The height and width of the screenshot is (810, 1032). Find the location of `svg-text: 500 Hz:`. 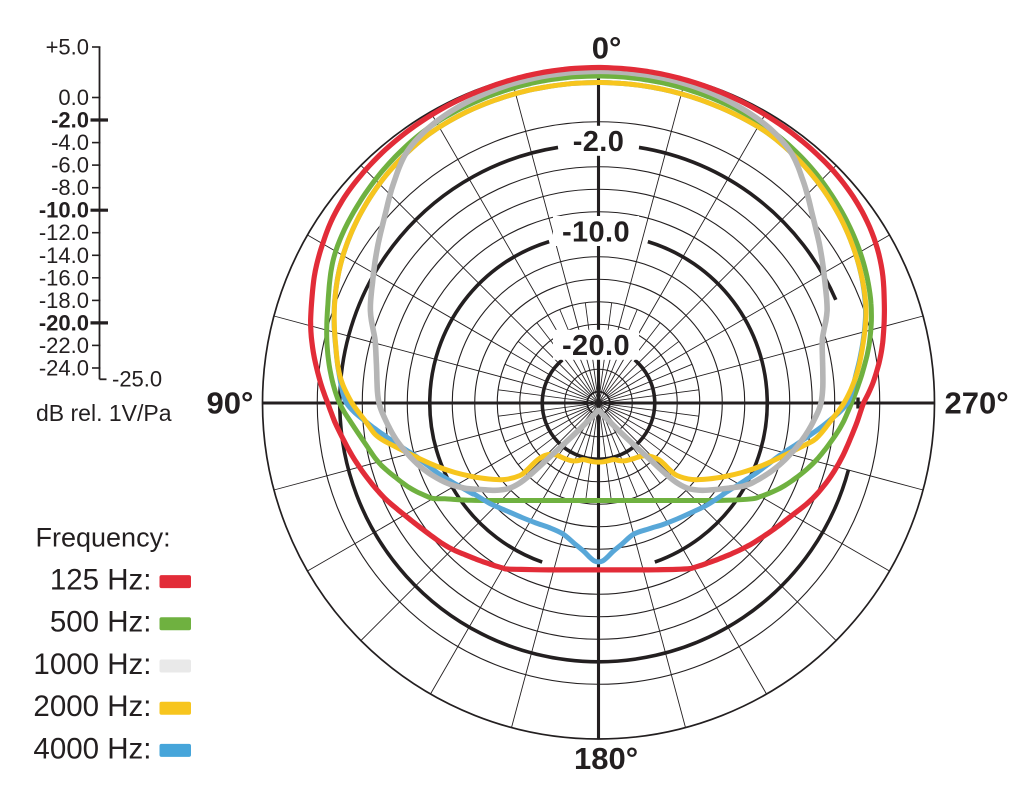

svg-text: 500 Hz: is located at coordinates (101, 622).